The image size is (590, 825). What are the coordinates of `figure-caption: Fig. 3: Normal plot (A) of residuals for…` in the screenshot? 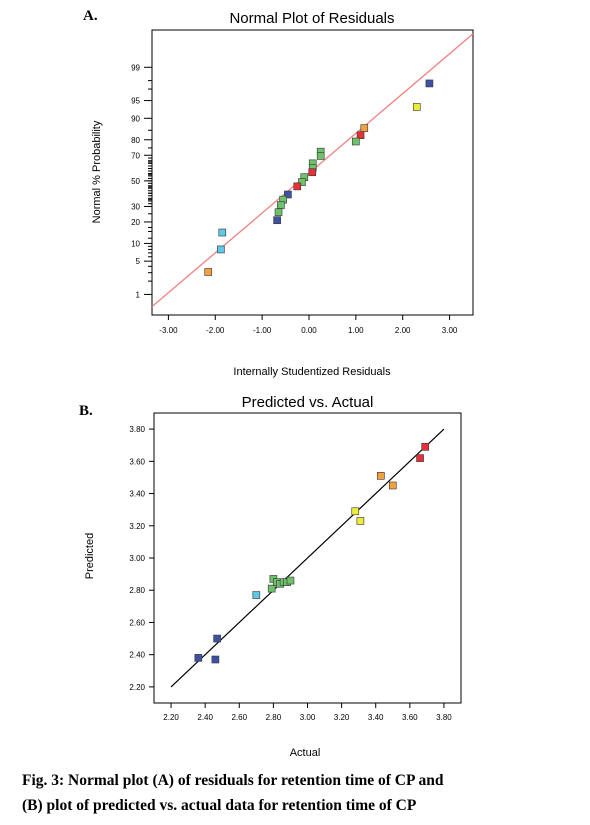 It's located at (302, 793).